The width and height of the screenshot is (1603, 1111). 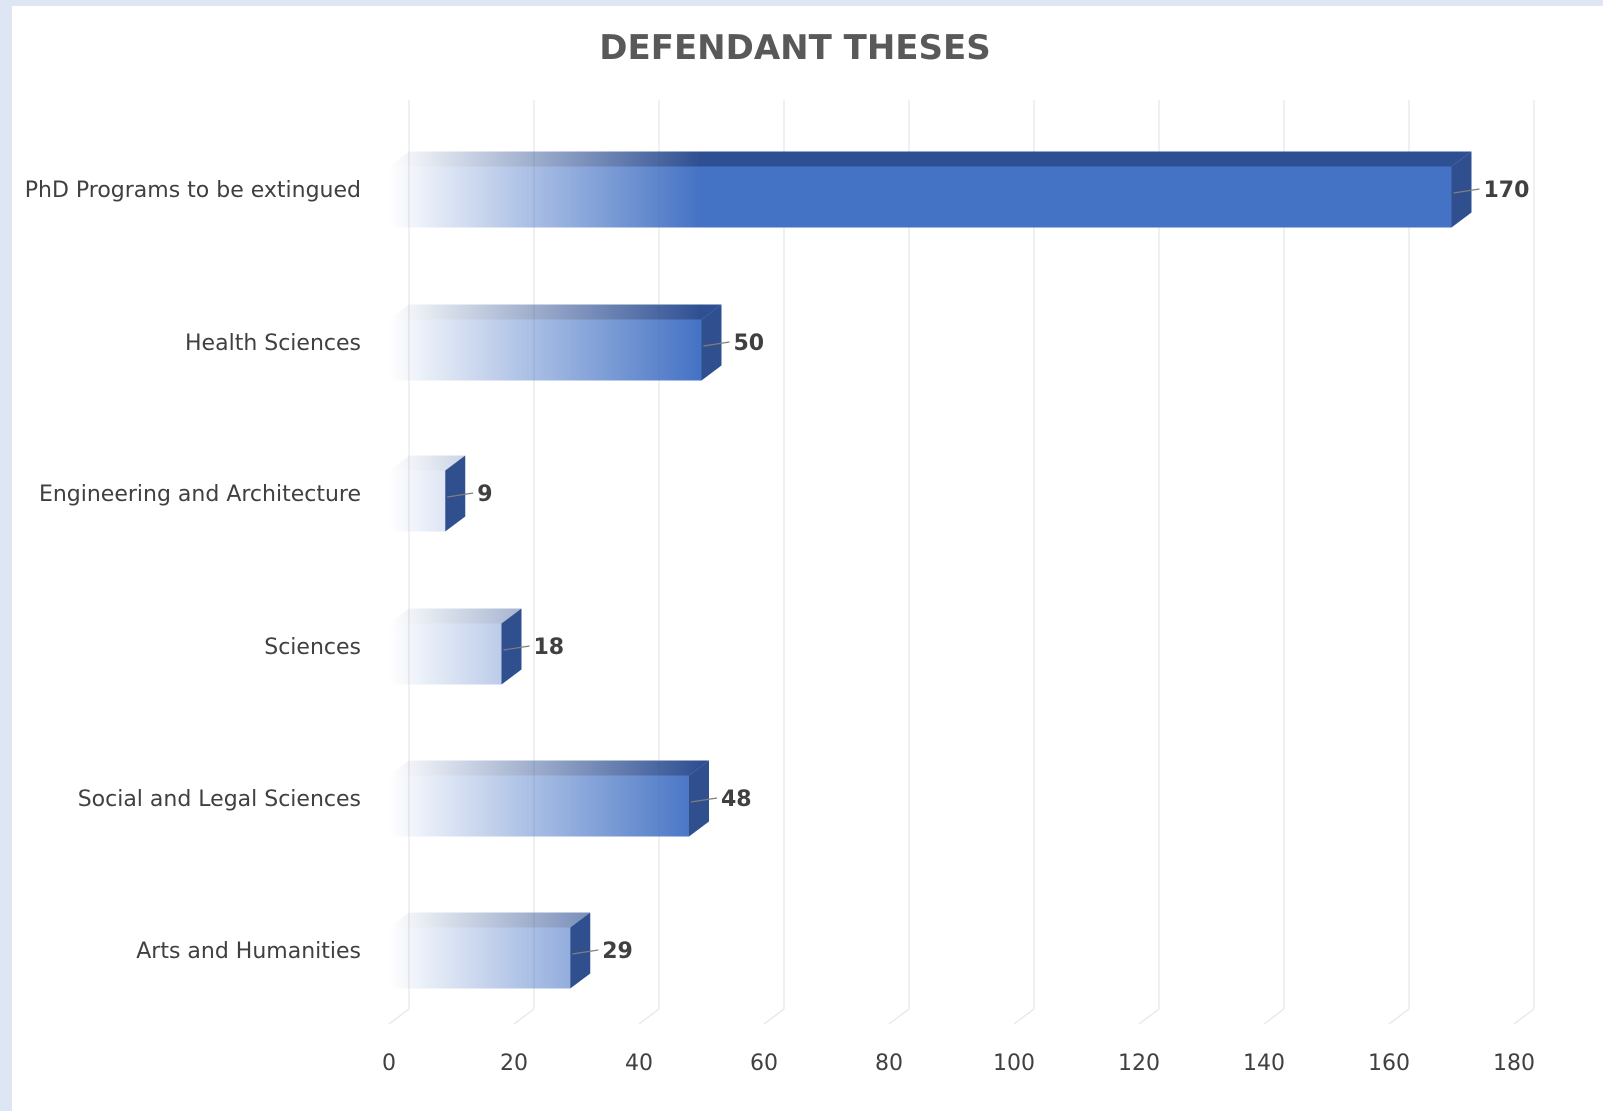 What do you see at coordinates (736, 799) in the screenshot?
I see `data-label: 48` at bounding box center [736, 799].